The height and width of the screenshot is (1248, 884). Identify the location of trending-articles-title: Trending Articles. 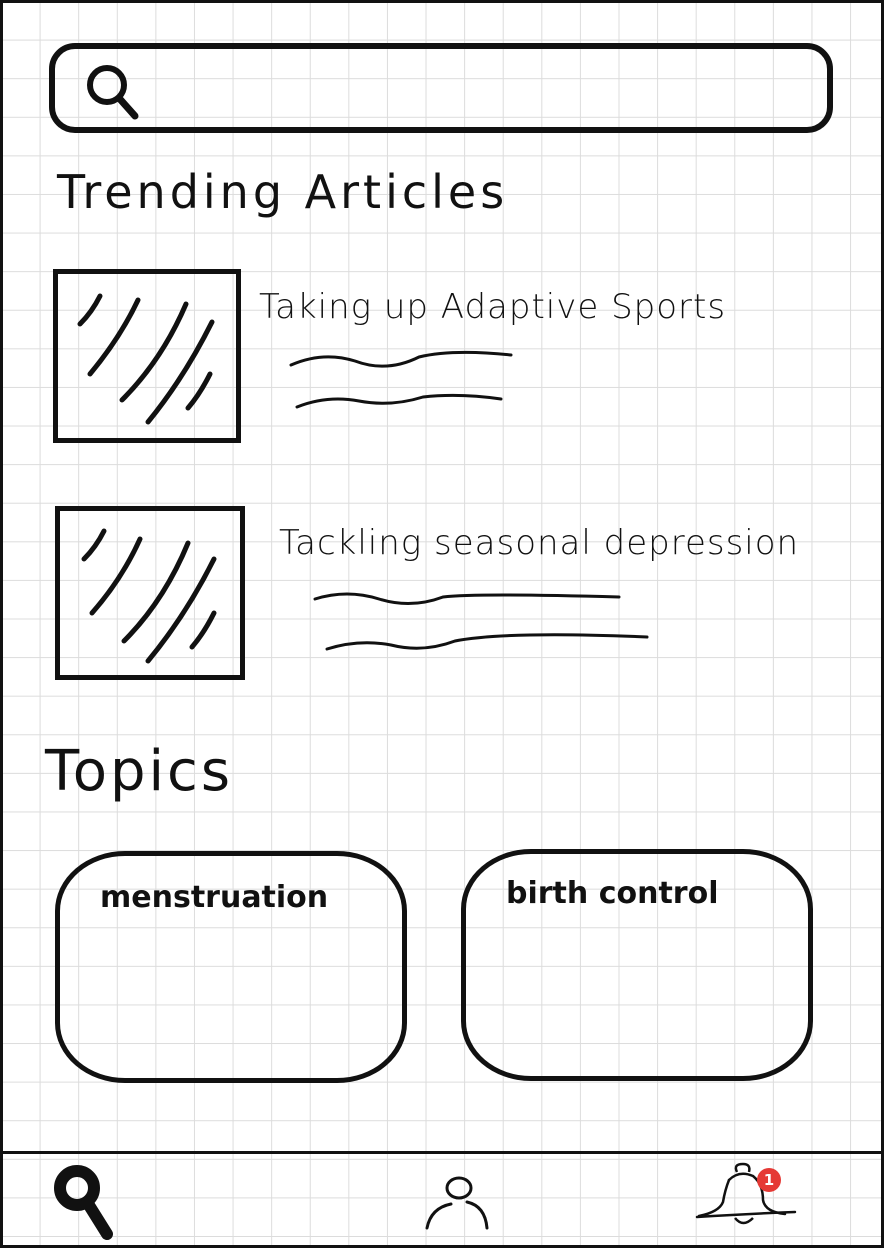
(283, 192).